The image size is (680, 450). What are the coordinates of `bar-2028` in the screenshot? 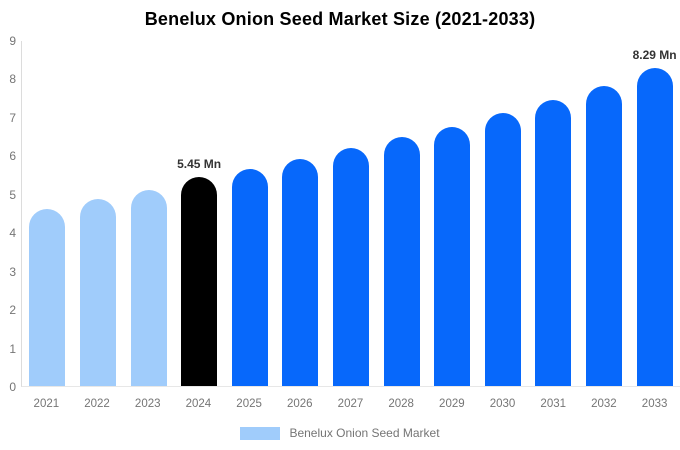 It's located at (401, 261).